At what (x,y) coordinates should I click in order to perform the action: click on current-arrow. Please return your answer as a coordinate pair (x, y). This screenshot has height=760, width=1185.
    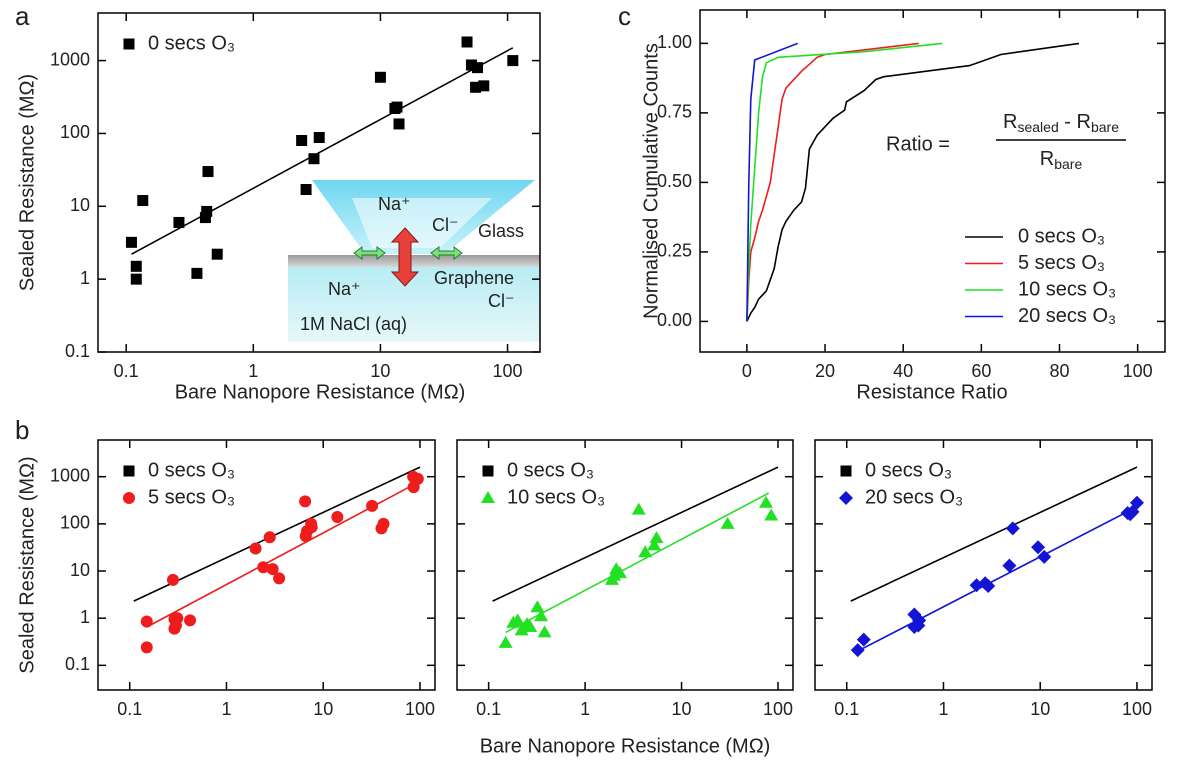
    Looking at the image, I should click on (405, 257).